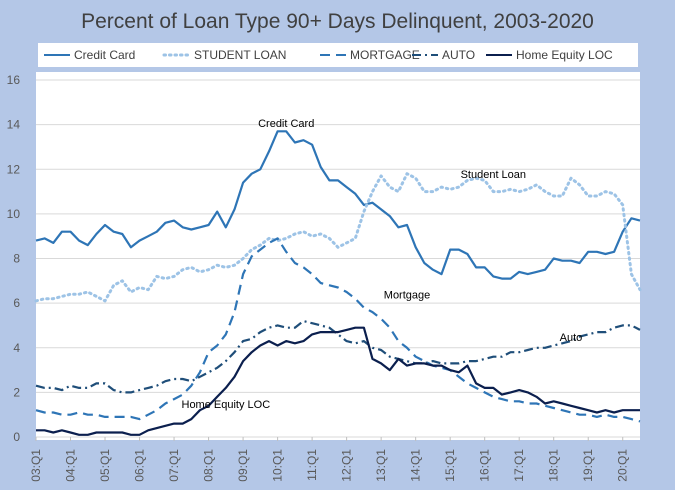  Describe the element at coordinates (240, 55) in the screenshot. I see `legend-label: STUDENT LOAN` at that location.